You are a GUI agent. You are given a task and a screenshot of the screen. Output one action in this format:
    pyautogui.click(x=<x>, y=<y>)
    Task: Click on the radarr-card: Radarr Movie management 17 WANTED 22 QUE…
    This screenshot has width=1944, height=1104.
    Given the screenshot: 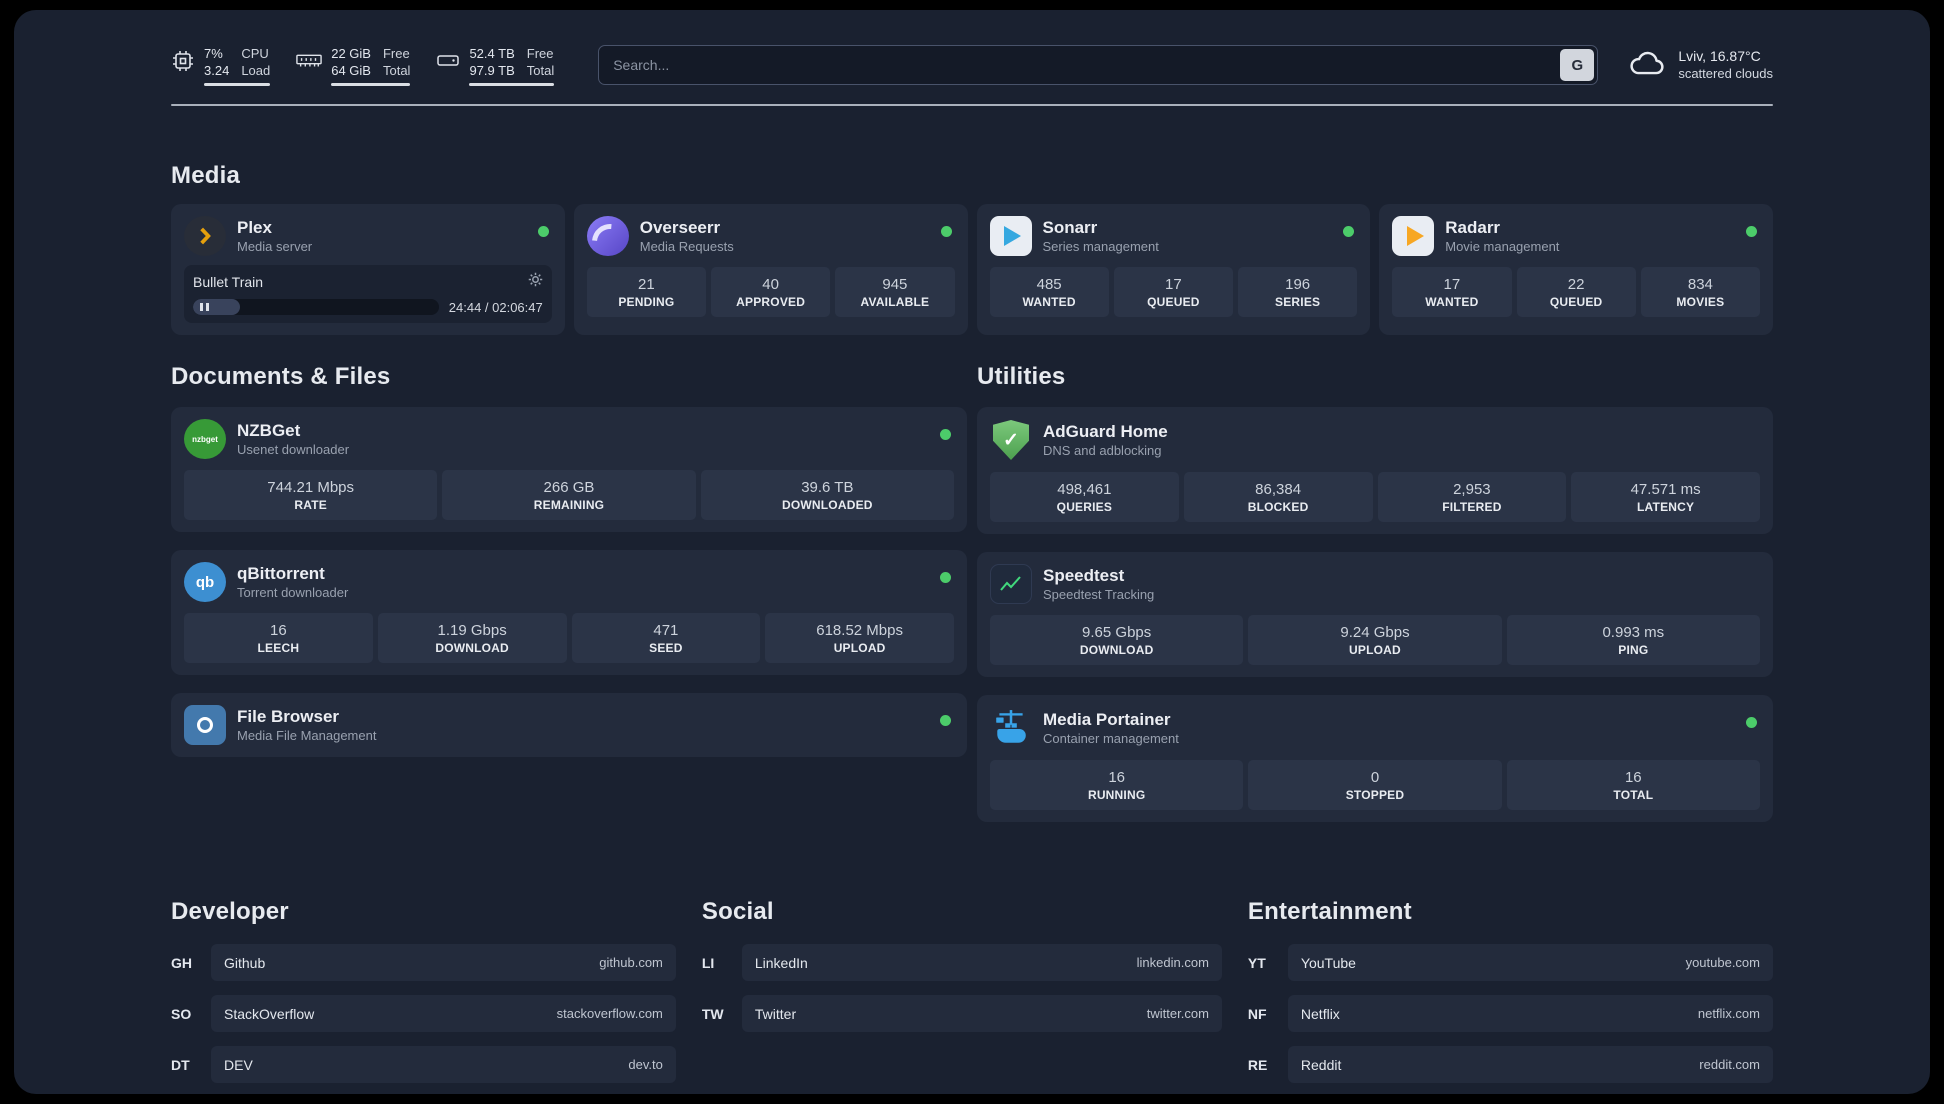 What is the action you would take?
    pyautogui.click(x=1576, y=269)
    